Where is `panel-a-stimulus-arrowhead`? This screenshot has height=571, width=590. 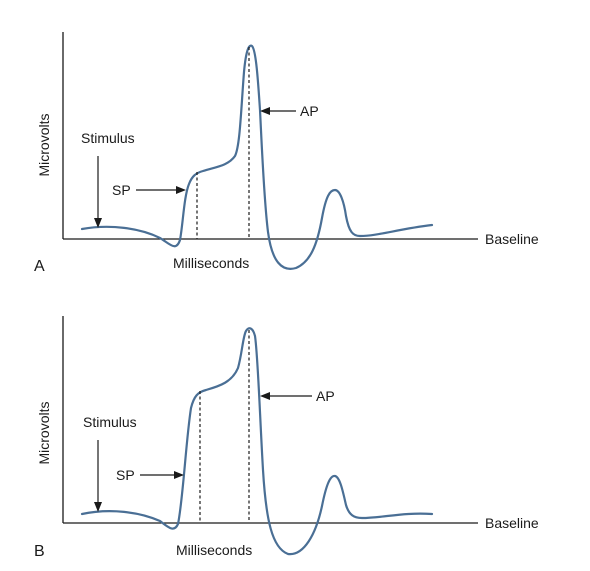
panel-a-stimulus-arrowhead is located at coordinates (98, 223).